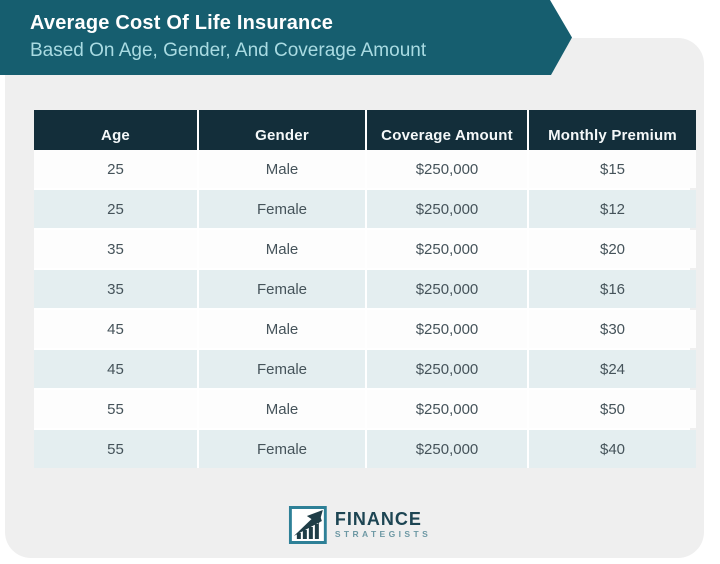 The height and width of the screenshot is (564, 720). Describe the element at coordinates (612, 209) in the screenshot. I see `table-cell: $12` at that location.